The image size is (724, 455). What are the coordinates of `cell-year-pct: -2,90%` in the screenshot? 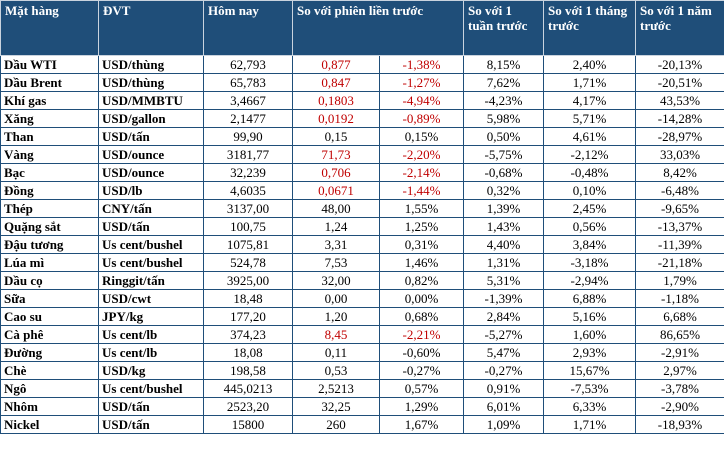 It's located at (679, 406).